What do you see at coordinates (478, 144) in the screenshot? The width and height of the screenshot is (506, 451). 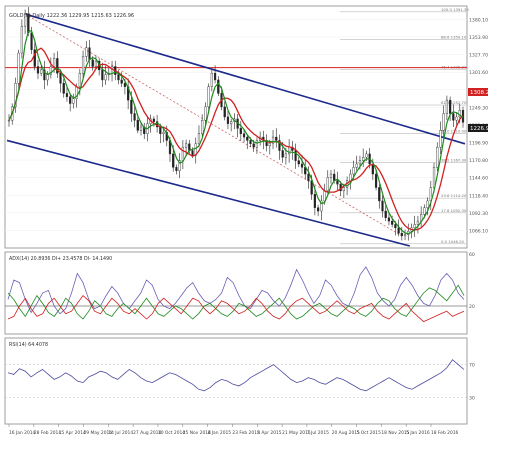 I see `price-tick-label: 1196.90` at bounding box center [478, 144].